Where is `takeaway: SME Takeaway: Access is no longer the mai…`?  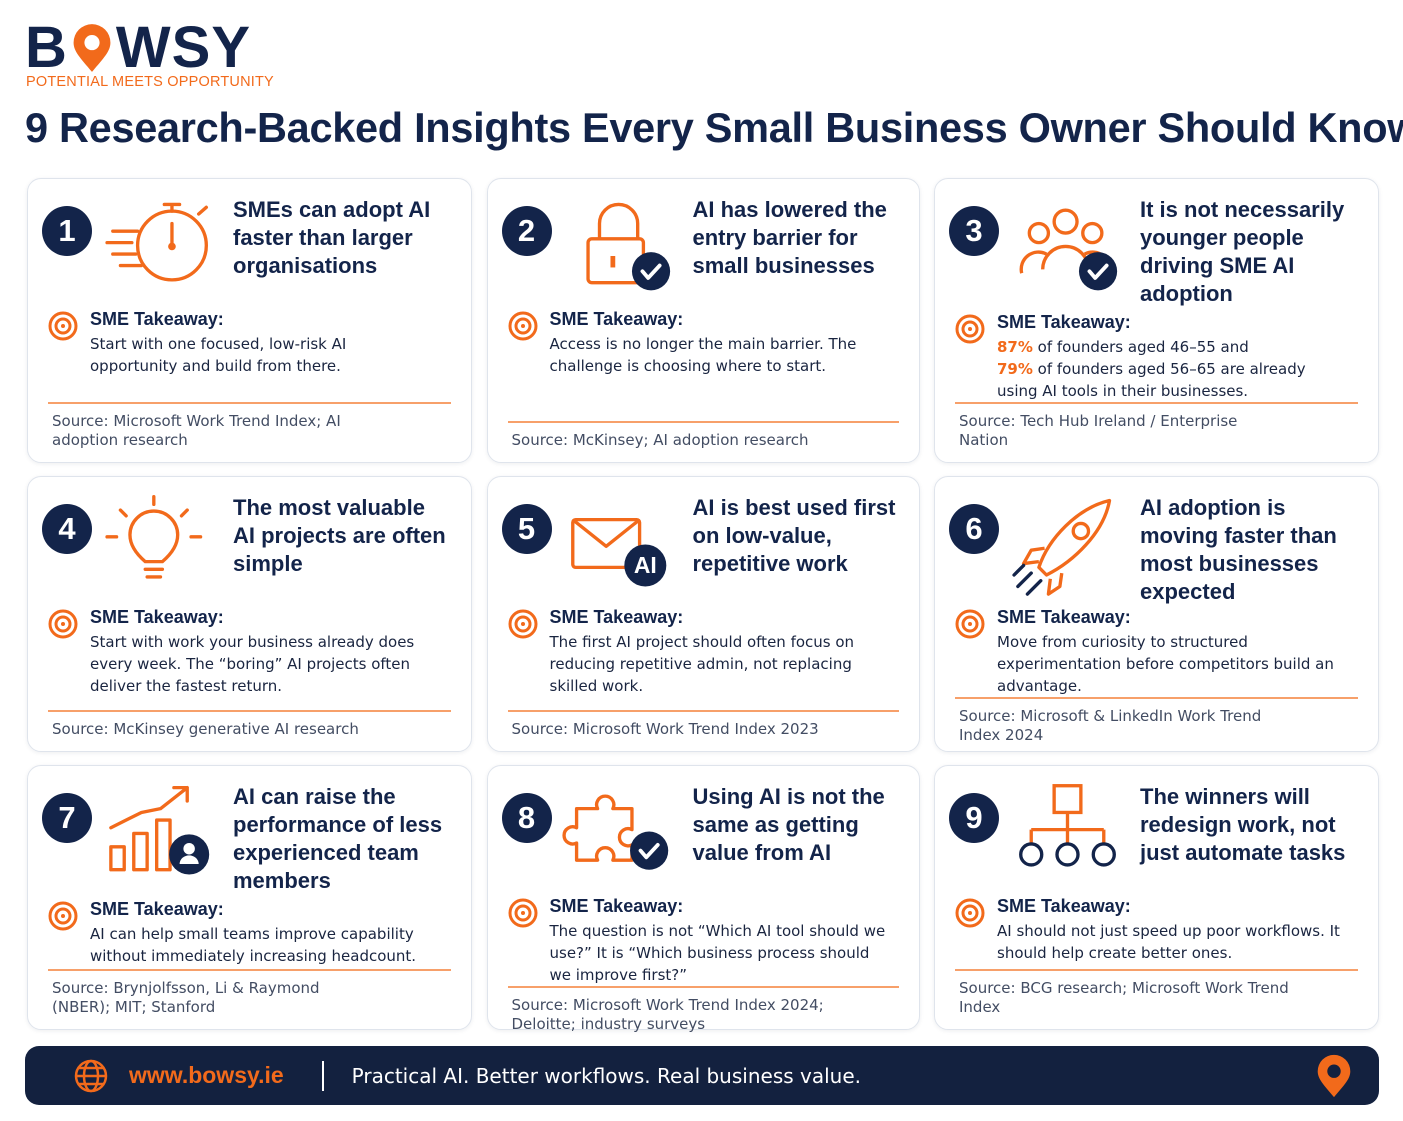
takeaway: SME Takeaway: Access is no longer the mai… is located at coordinates (700, 343).